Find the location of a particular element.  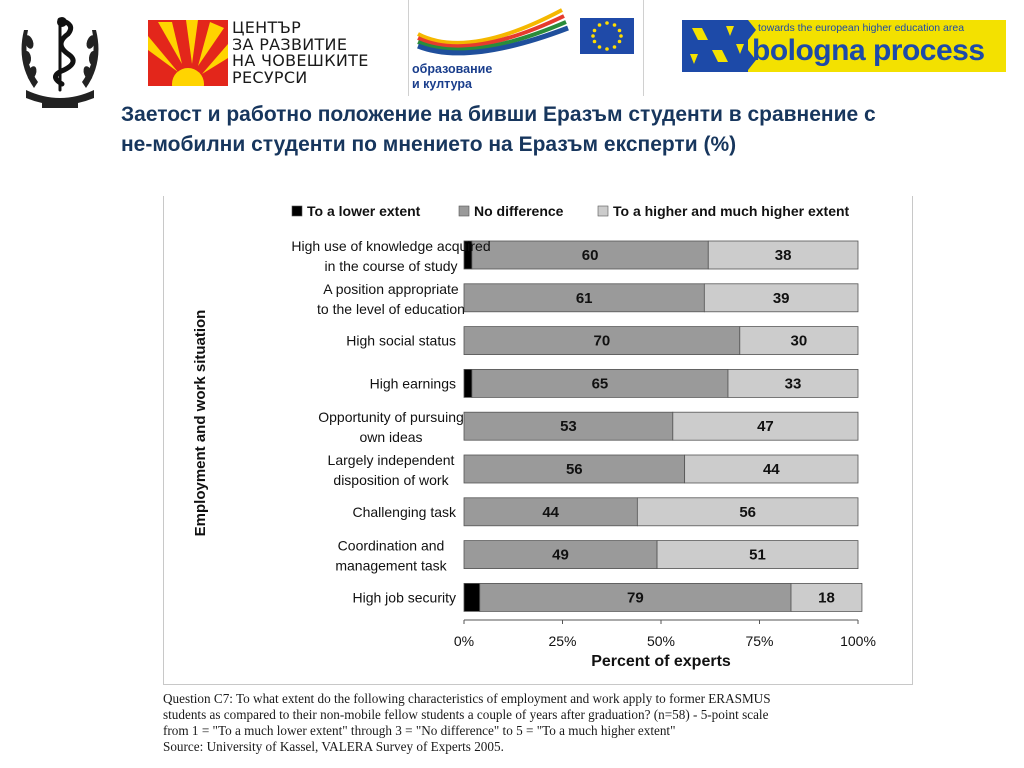

category-label: Coordination and is located at coordinates (391, 546).